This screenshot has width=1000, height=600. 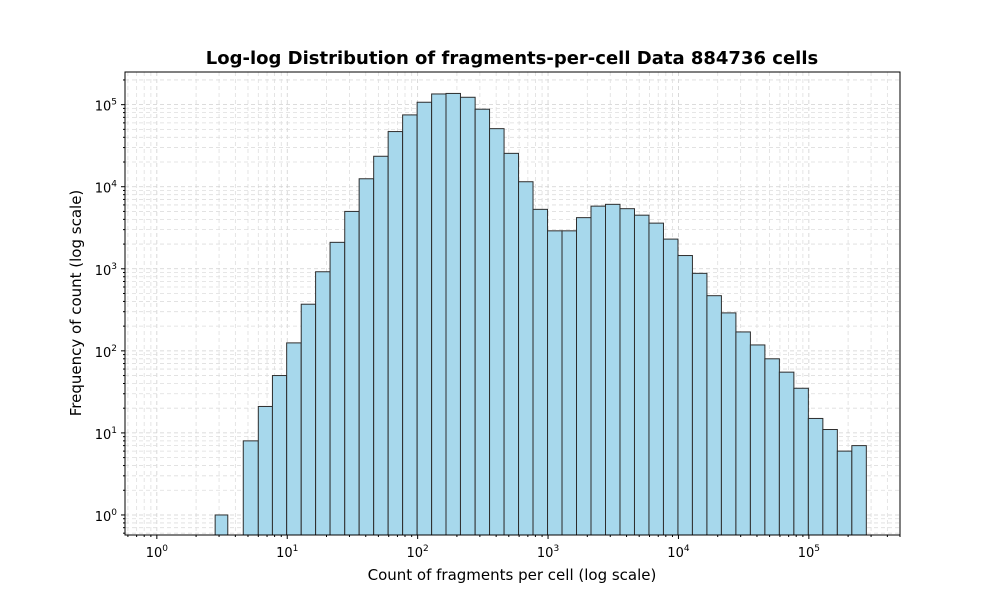 I want to click on x-tick-label: 10², so click(x=418, y=552).